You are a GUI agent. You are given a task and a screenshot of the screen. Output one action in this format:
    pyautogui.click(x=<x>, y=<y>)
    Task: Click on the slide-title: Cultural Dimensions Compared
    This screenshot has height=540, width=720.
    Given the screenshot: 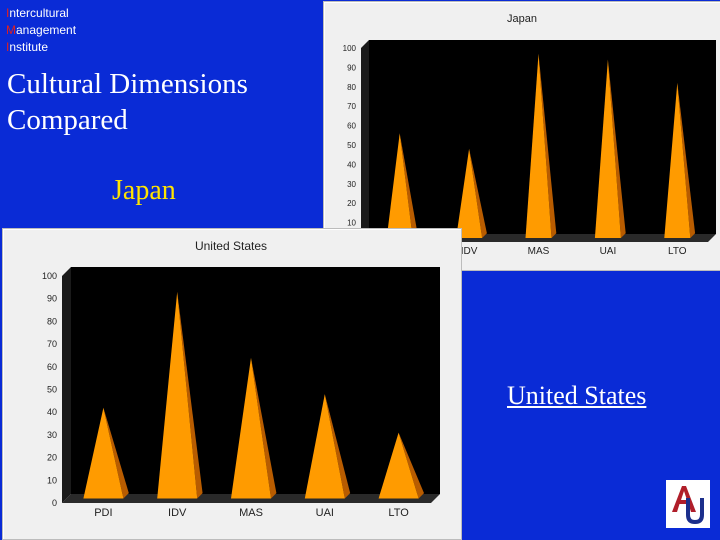 What is the action you would take?
    pyautogui.click(x=127, y=102)
    